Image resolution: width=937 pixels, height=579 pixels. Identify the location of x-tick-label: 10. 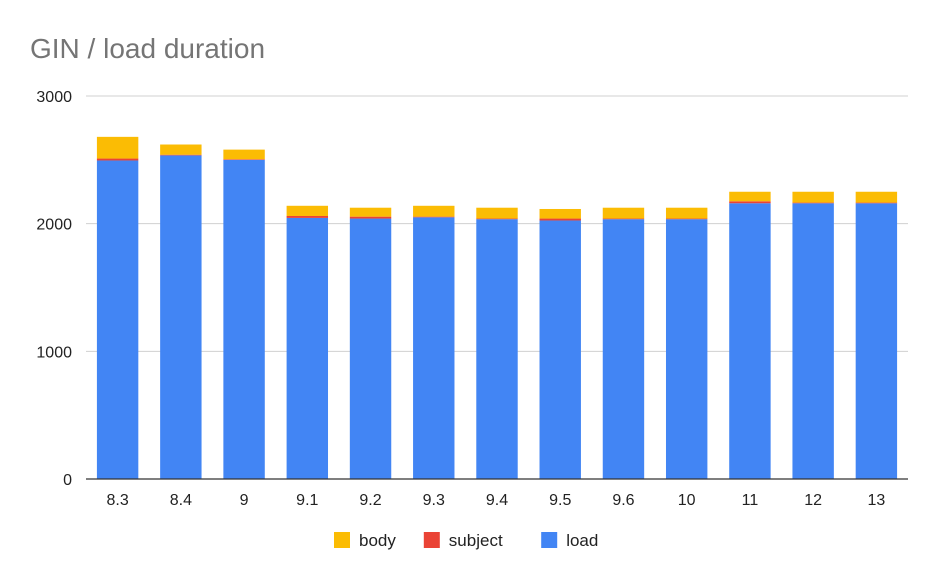
(687, 500).